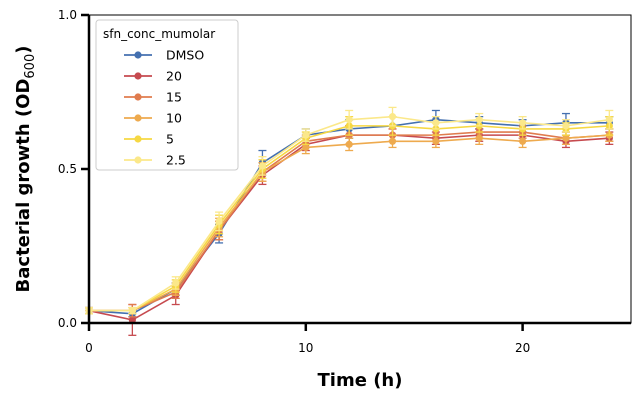  What do you see at coordinates (174, 76) in the screenshot?
I see `legend-label: 20` at bounding box center [174, 76].